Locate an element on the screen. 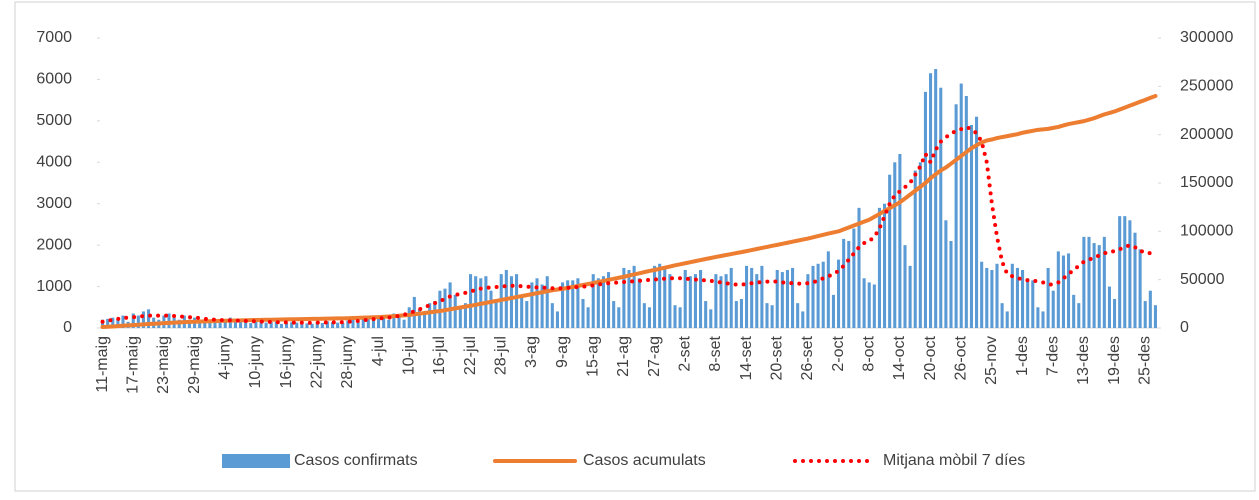 This screenshot has width=1259, height=500. y-tick-label: 5000 is located at coordinates (54, 120).